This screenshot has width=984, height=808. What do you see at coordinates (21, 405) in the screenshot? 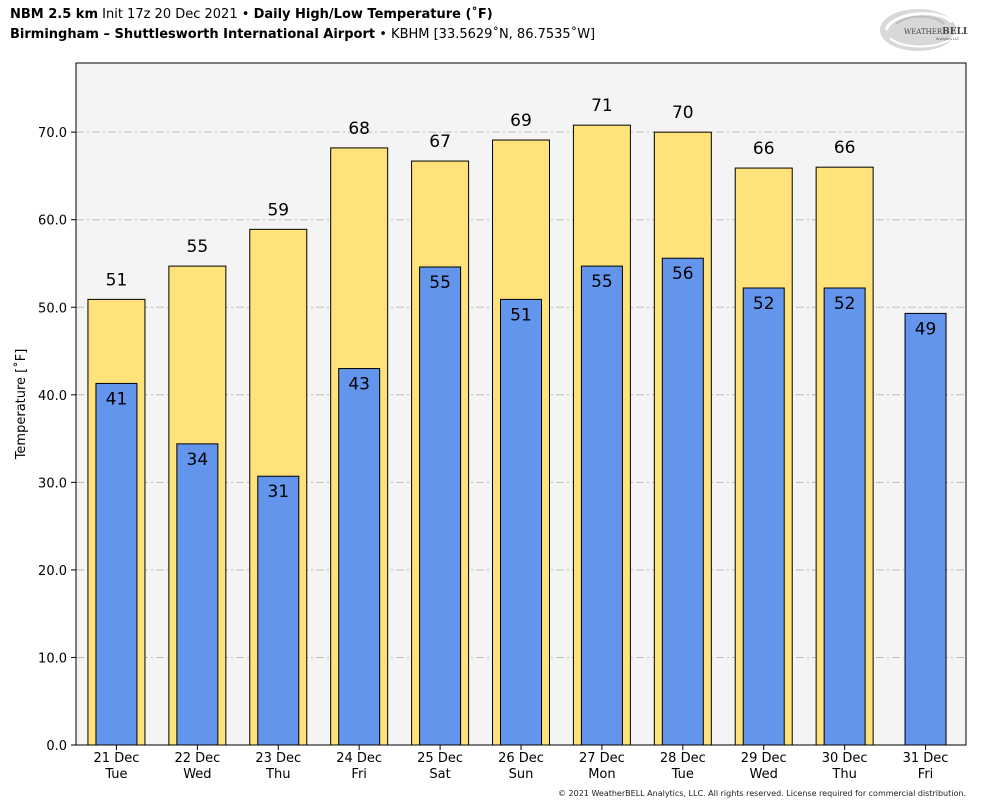
I see `y-axis-label: Temperature [˚F]` at bounding box center [21, 405].